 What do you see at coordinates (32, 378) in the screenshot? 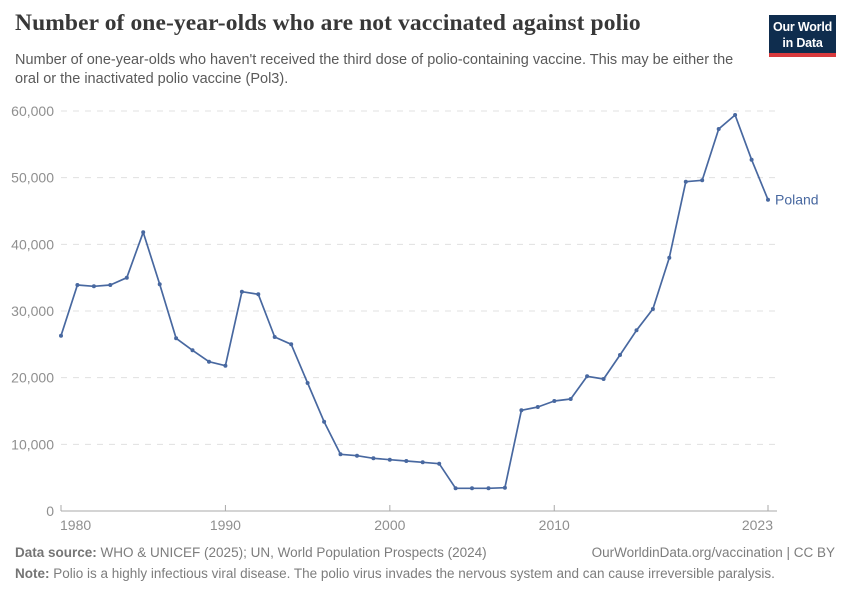
I see `y-axis-tick-label: 20,000` at bounding box center [32, 378].